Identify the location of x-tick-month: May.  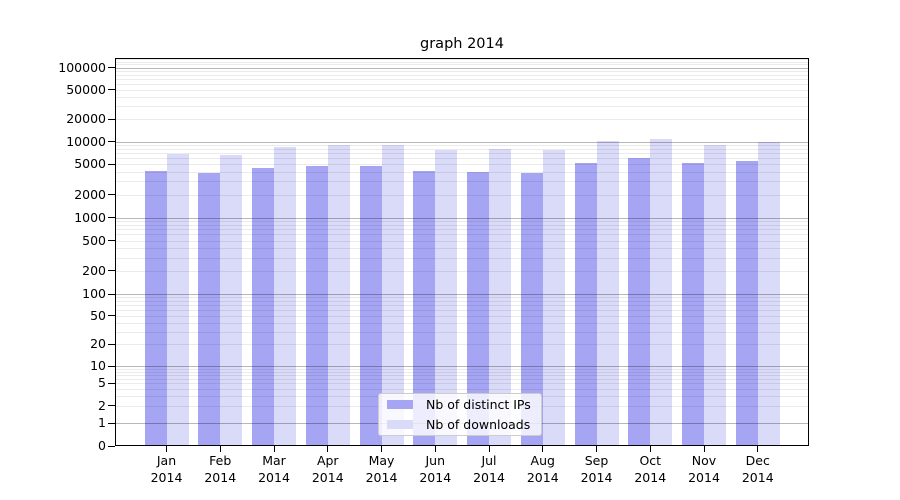
(381, 460).